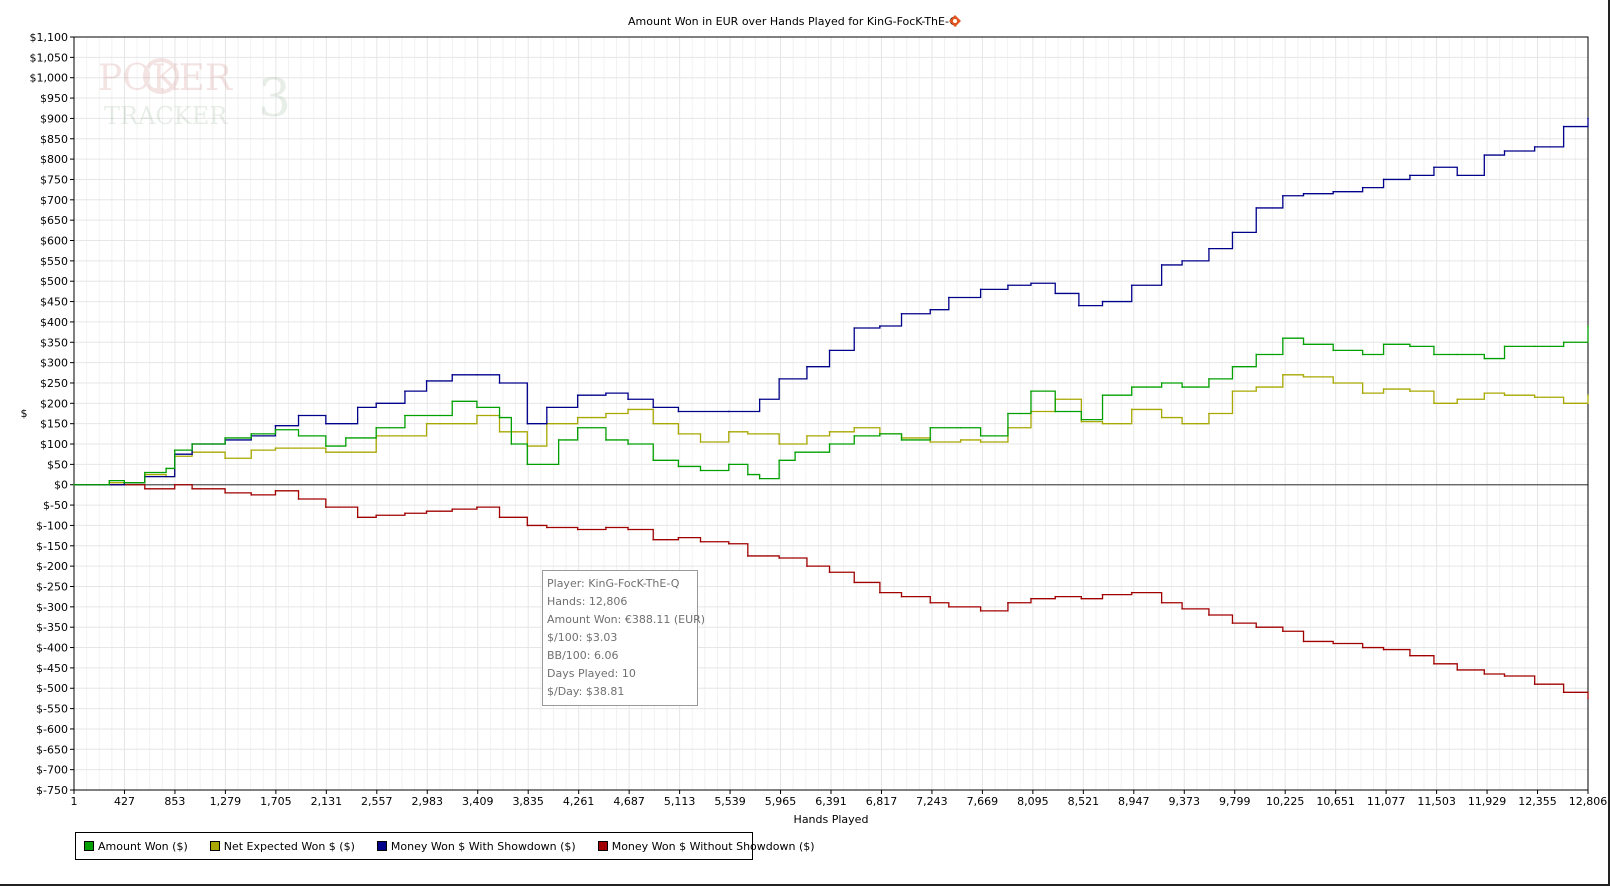 The width and height of the screenshot is (1610, 886). What do you see at coordinates (586, 691) in the screenshot?
I see `tooltip-per-day: $/Day: $38.81` at bounding box center [586, 691].